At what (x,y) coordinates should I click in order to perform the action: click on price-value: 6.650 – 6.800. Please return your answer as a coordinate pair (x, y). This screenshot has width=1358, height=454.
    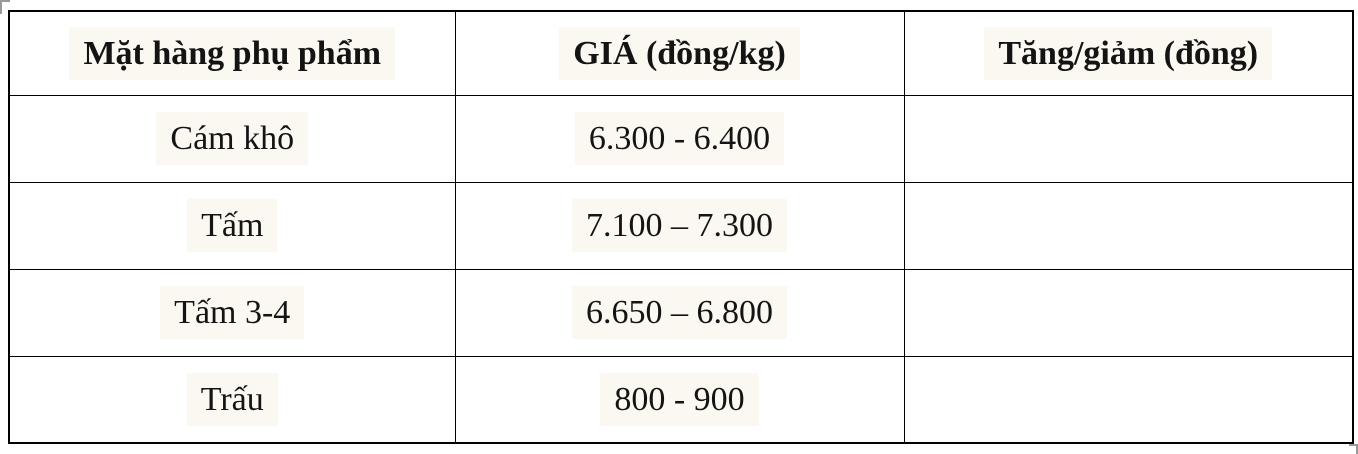
    Looking at the image, I should click on (679, 312).